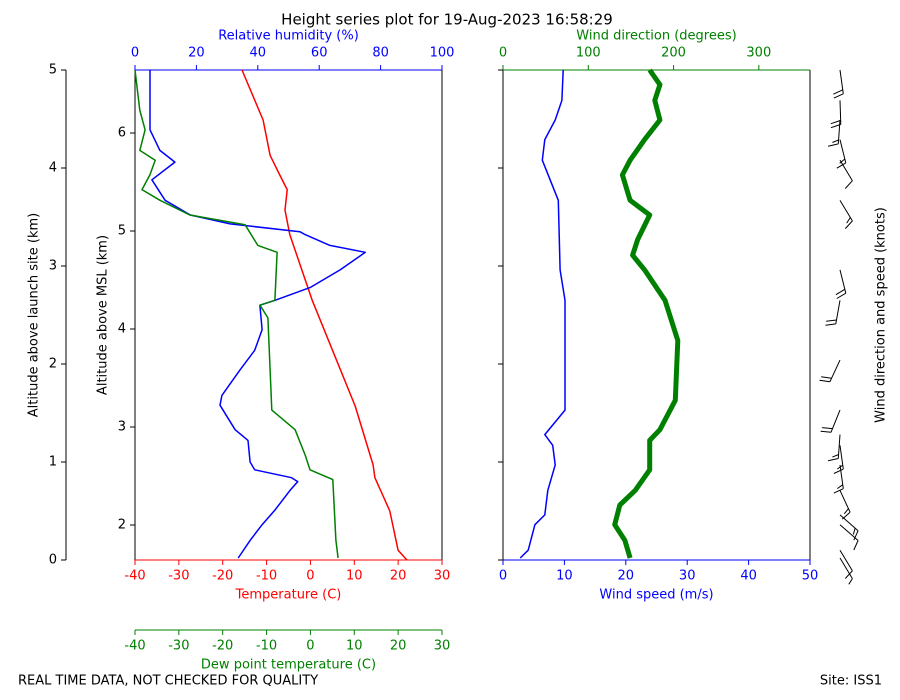 The image size is (900, 700). Describe the element at coordinates (398, 646) in the screenshot. I see `x3-tick-label: 20` at that location.